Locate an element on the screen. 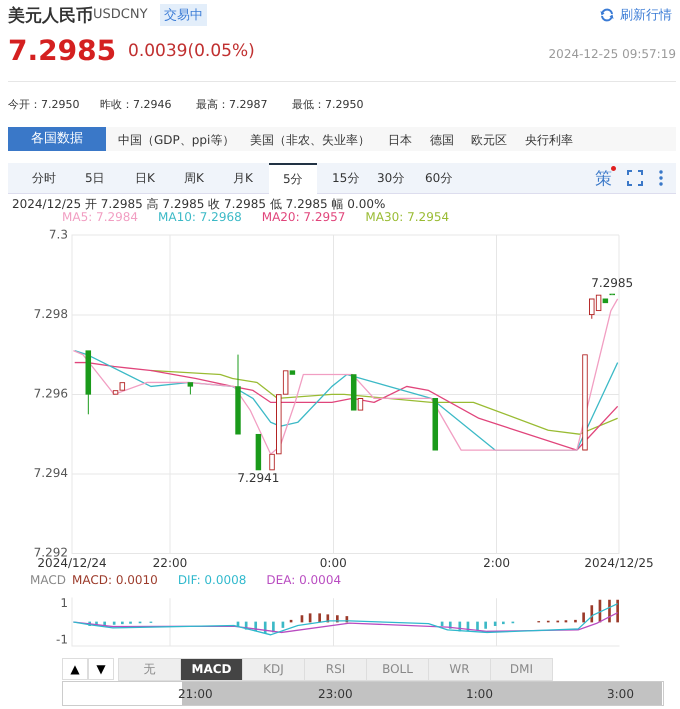 Image resolution: width=680 pixels, height=709 pixels. text: 分时 is located at coordinates (44, 178).